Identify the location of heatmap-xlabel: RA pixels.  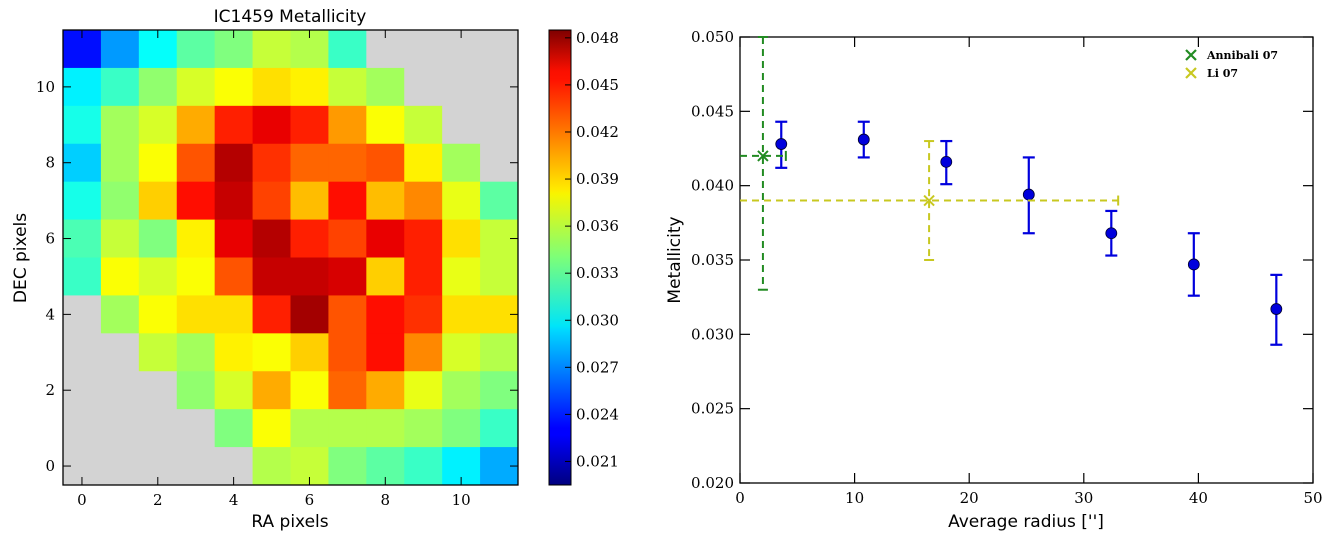
(289, 522).